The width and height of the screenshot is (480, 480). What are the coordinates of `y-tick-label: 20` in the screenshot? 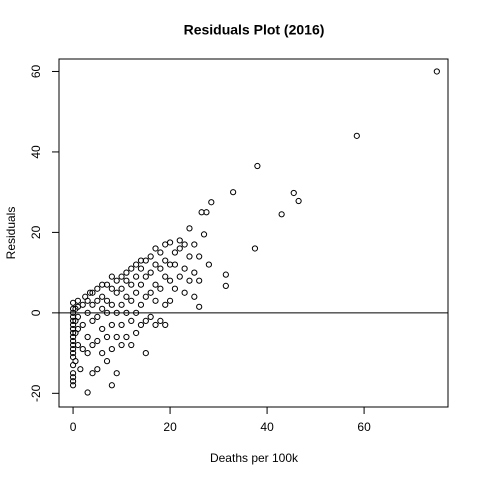 It's located at (36, 232).